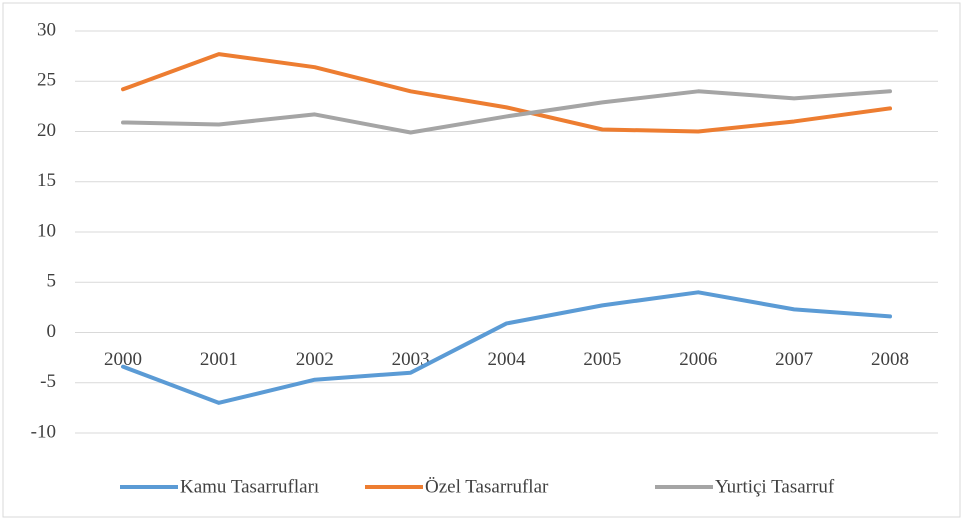 This screenshot has height=526, width=964. Describe the element at coordinates (411, 359) in the screenshot. I see `x-tick-label: 2003` at that location.